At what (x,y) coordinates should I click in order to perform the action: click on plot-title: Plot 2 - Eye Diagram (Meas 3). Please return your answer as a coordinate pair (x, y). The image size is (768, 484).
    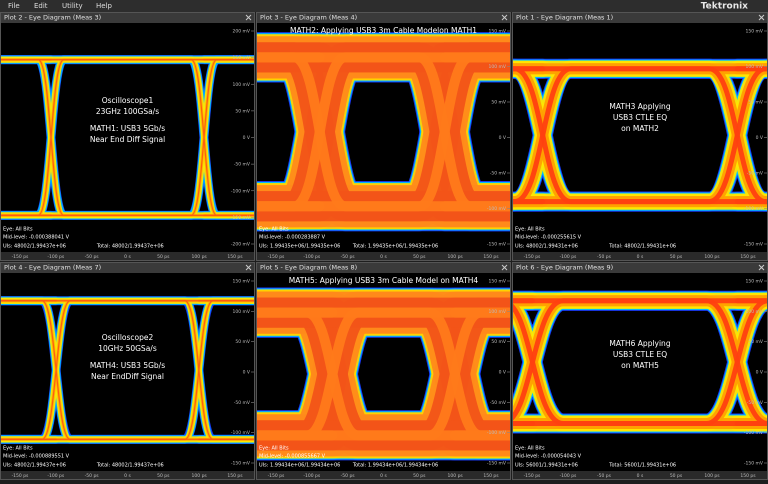
    Looking at the image, I should click on (52, 18).